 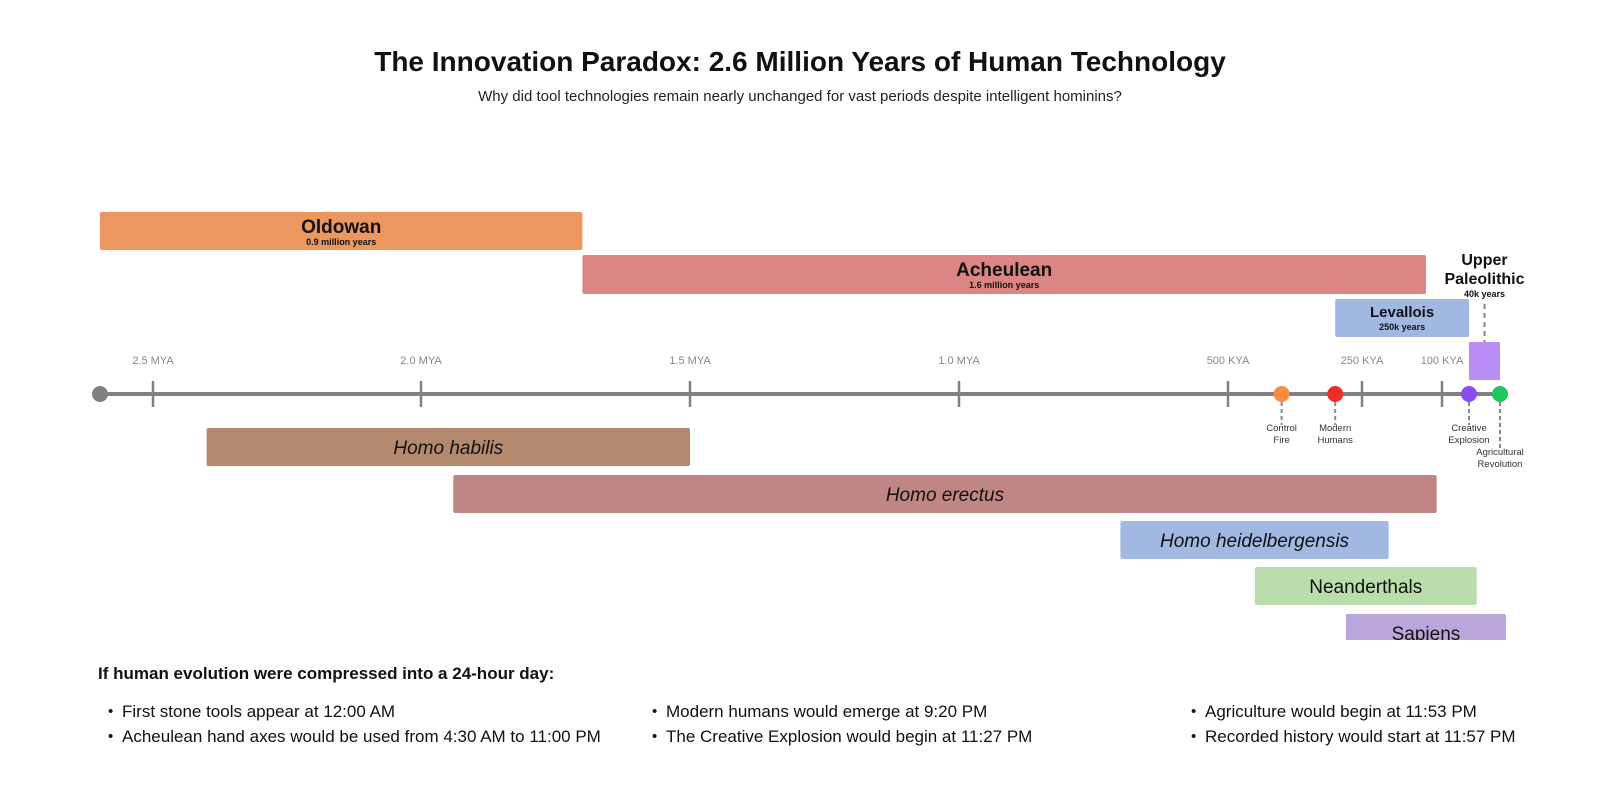 What do you see at coordinates (1500, 452) in the screenshot?
I see `event-label-agricultural-revolution-1: Agricultural` at bounding box center [1500, 452].